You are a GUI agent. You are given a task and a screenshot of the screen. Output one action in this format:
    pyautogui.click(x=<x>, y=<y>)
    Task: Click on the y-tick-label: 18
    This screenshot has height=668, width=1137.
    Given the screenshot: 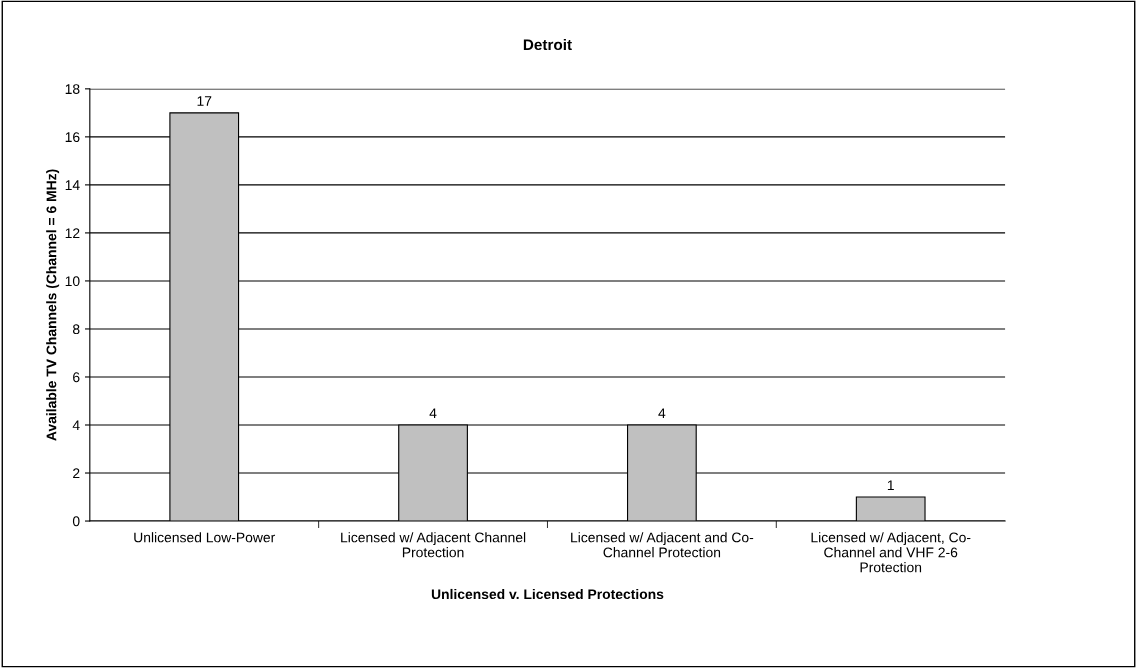 What is the action you would take?
    pyautogui.click(x=72, y=89)
    